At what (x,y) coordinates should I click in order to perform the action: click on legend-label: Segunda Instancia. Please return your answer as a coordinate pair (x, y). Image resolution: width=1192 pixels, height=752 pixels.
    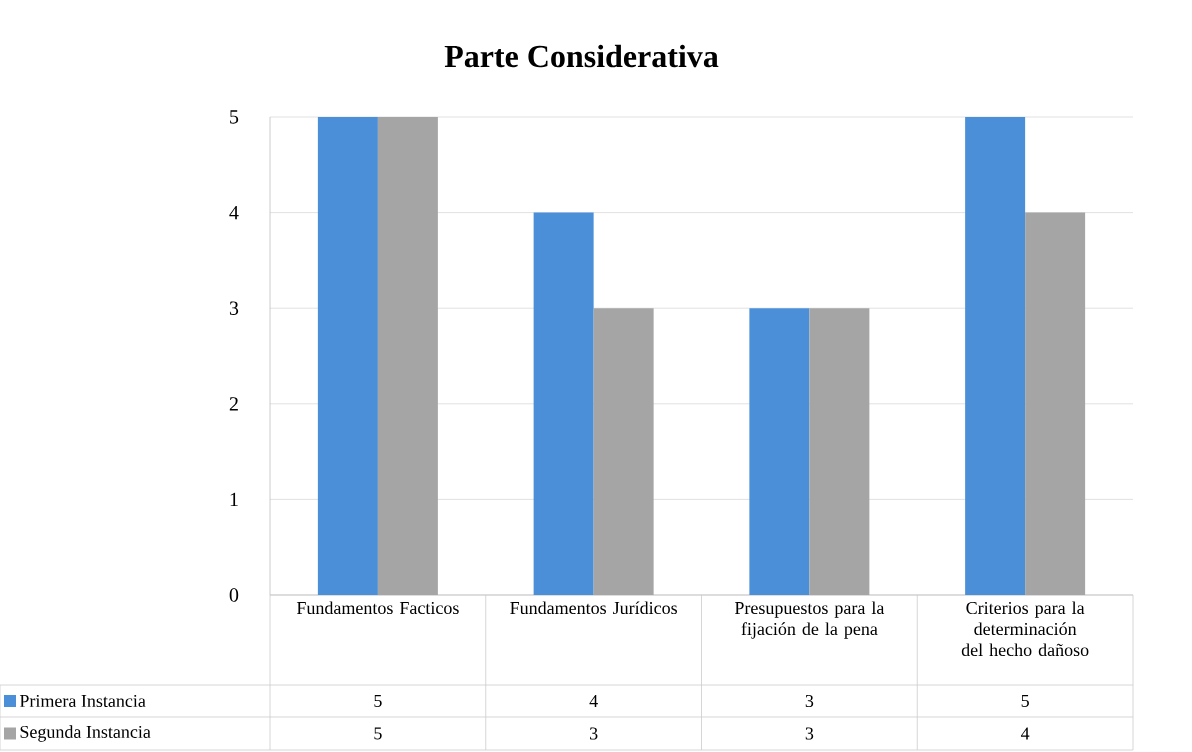
    Looking at the image, I should click on (85, 733).